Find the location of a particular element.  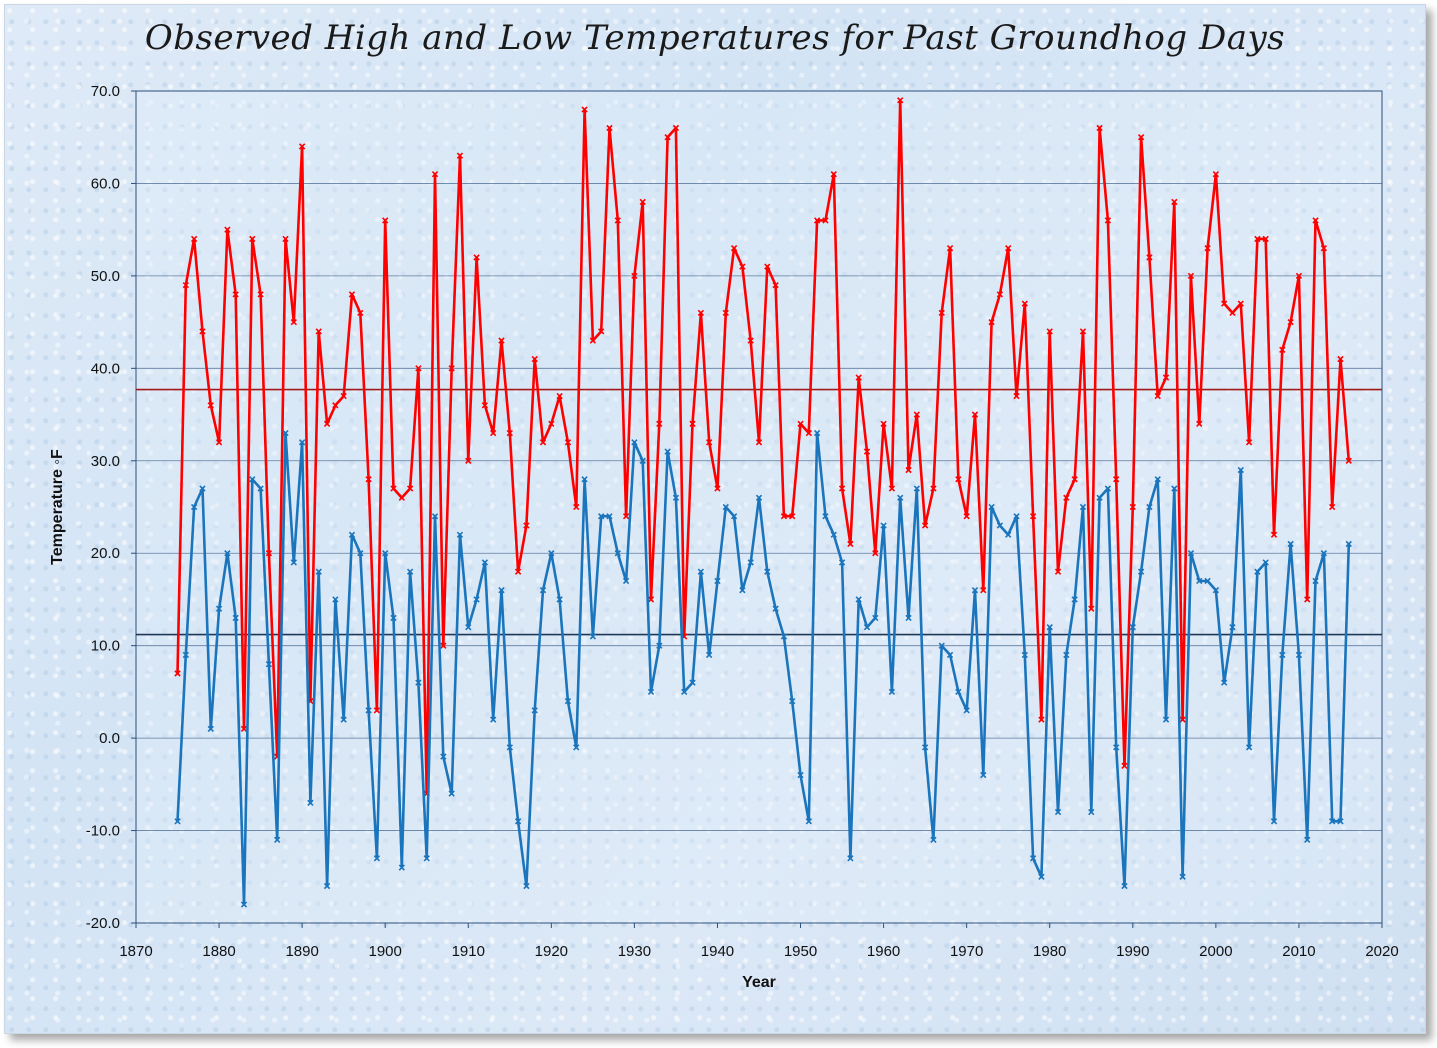

y-tick-label: 60.0 is located at coordinates (105, 183).